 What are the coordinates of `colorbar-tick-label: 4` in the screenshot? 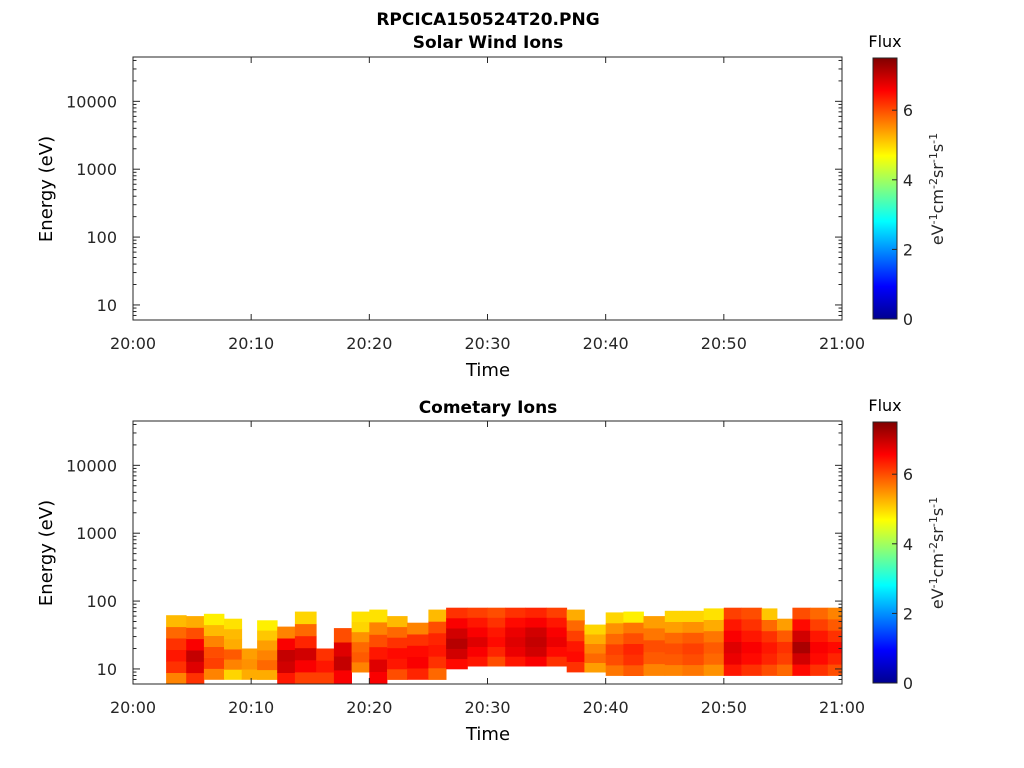 It's located at (908, 544).